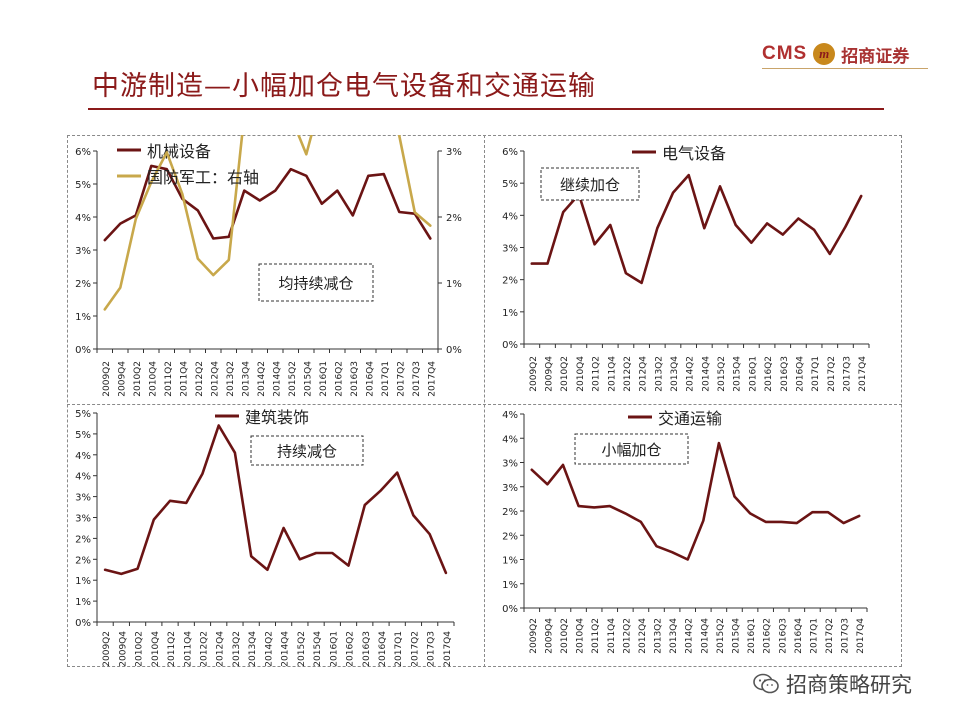 This screenshot has height=726, width=965. What do you see at coordinates (454, 218) in the screenshot?
I see `y2-tick-label: 2%` at bounding box center [454, 218].